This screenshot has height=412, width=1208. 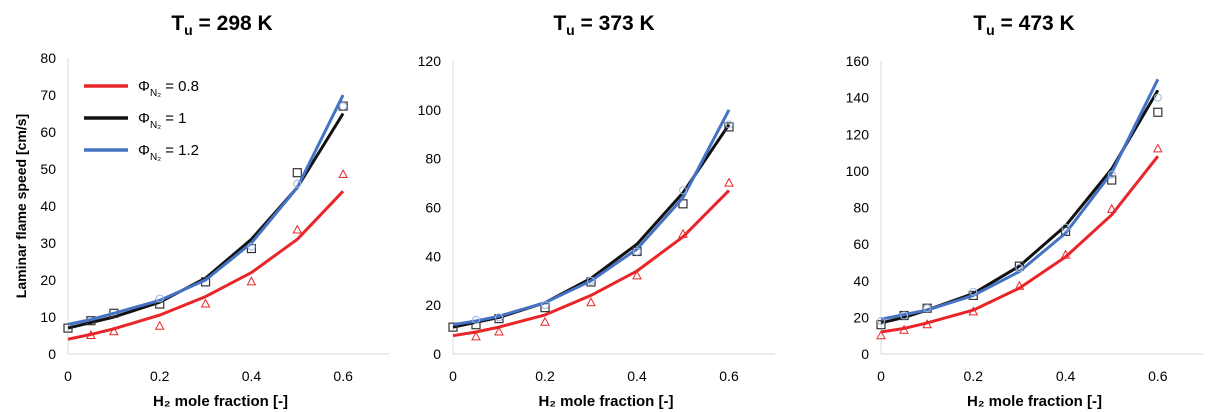 What do you see at coordinates (1158, 376) in the screenshot?
I see `x-tick-label: 0.6` at bounding box center [1158, 376].